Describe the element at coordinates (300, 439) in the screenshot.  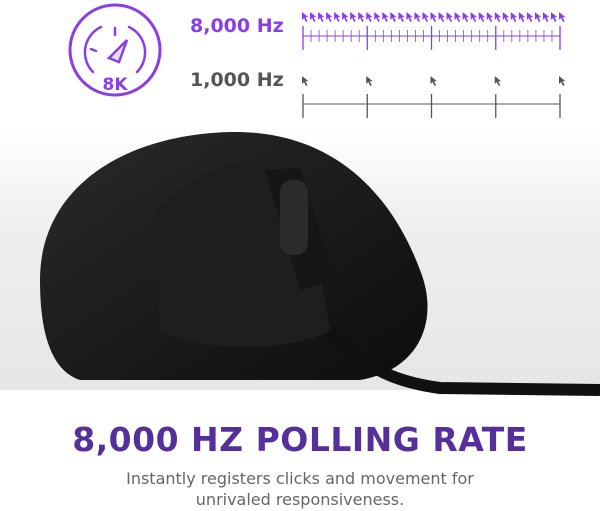
I see `headline: 8,000 HZ POLLING RATE` at that location.